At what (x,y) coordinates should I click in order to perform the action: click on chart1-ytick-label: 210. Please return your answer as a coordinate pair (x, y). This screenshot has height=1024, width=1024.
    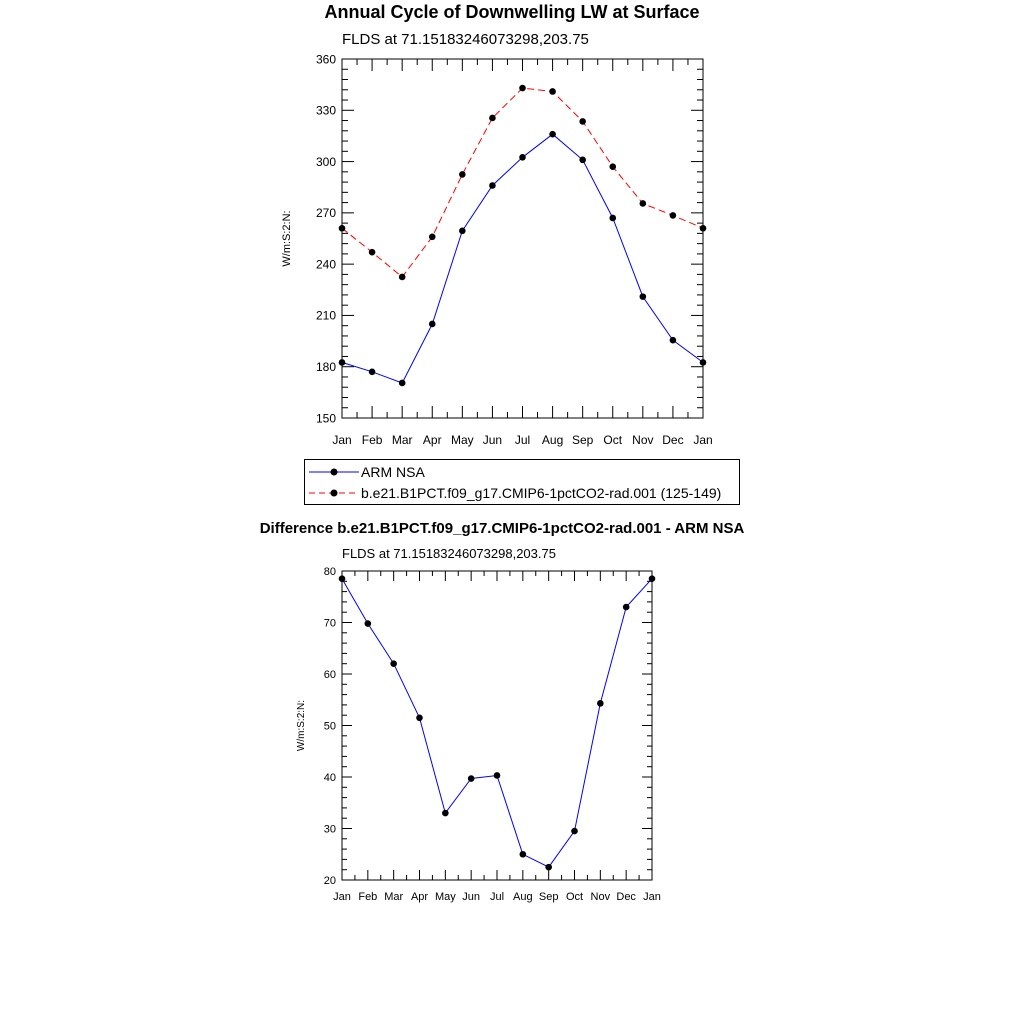
    Looking at the image, I should click on (326, 316).